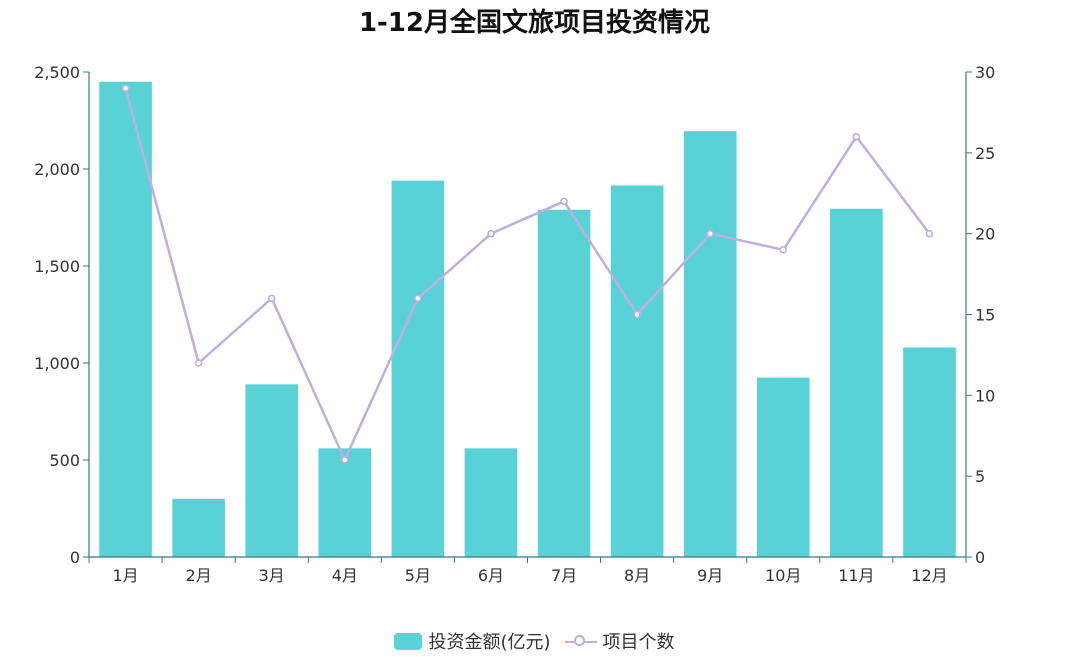 Image resolution: width=1069 pixels, height=657 pixels. I want to click on legend-label-project-count: 项目个数, so click(638, 642).